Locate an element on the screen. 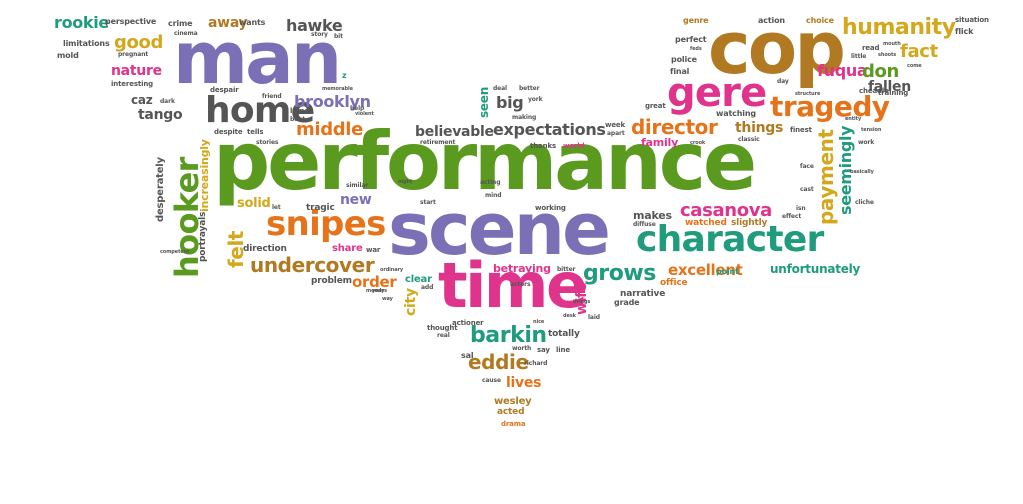  word-york: york is located at coordinates (535, 99).